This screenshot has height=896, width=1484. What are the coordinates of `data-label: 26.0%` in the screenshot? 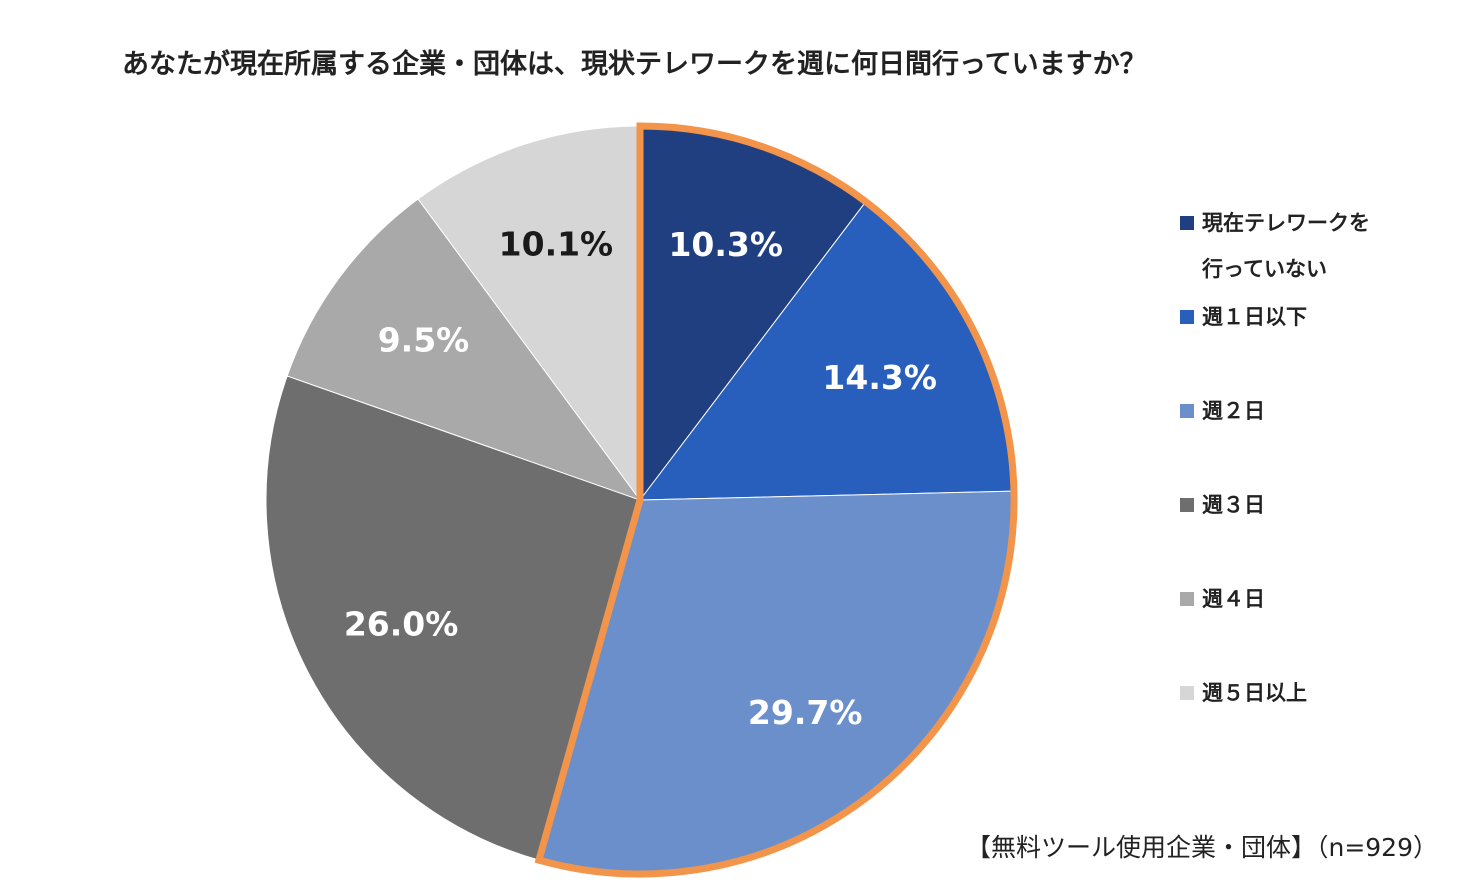 It's located at (401, 624).